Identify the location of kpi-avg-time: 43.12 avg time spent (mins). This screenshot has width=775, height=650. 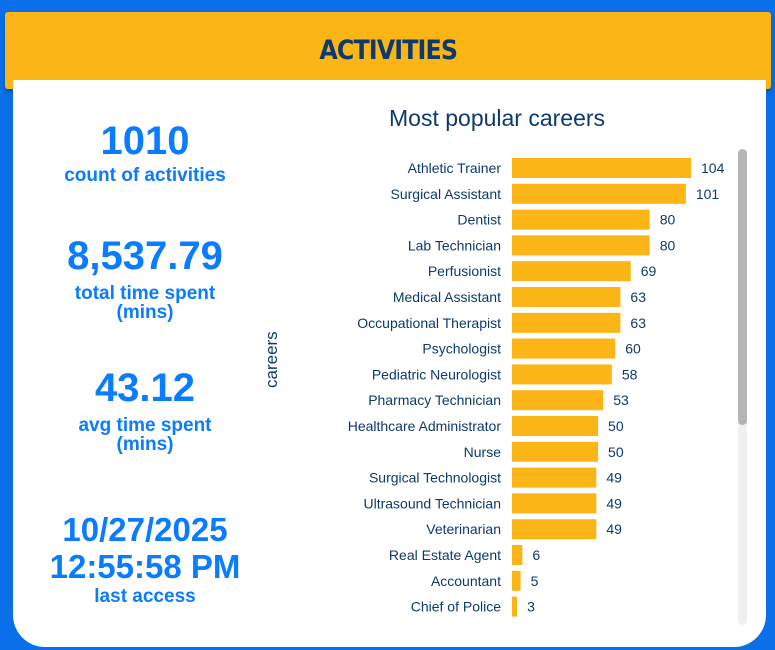
(145, 410).